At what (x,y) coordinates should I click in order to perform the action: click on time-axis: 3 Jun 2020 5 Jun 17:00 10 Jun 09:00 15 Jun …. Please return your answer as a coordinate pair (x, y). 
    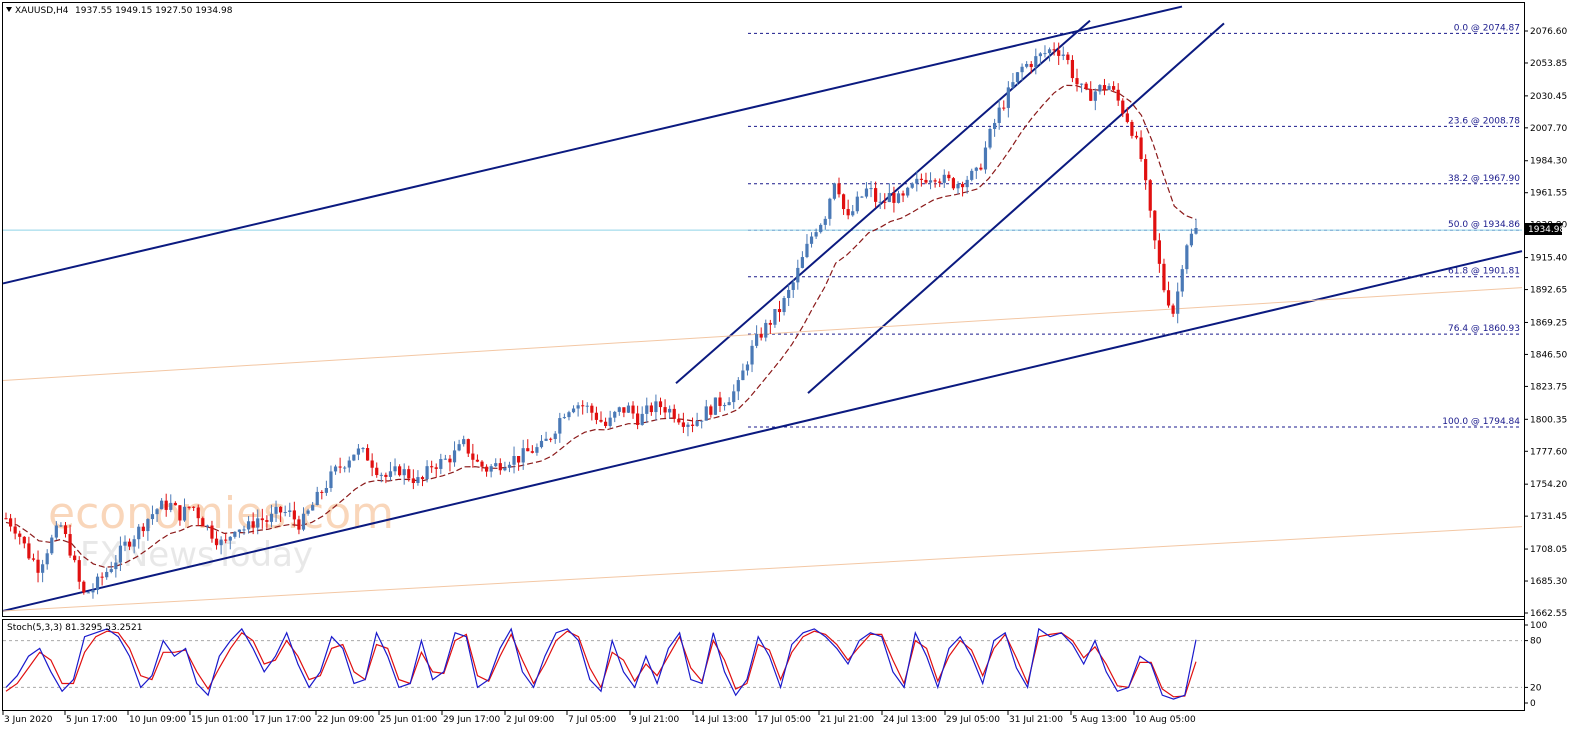
    Looking at the image, I should click on (599, 718).